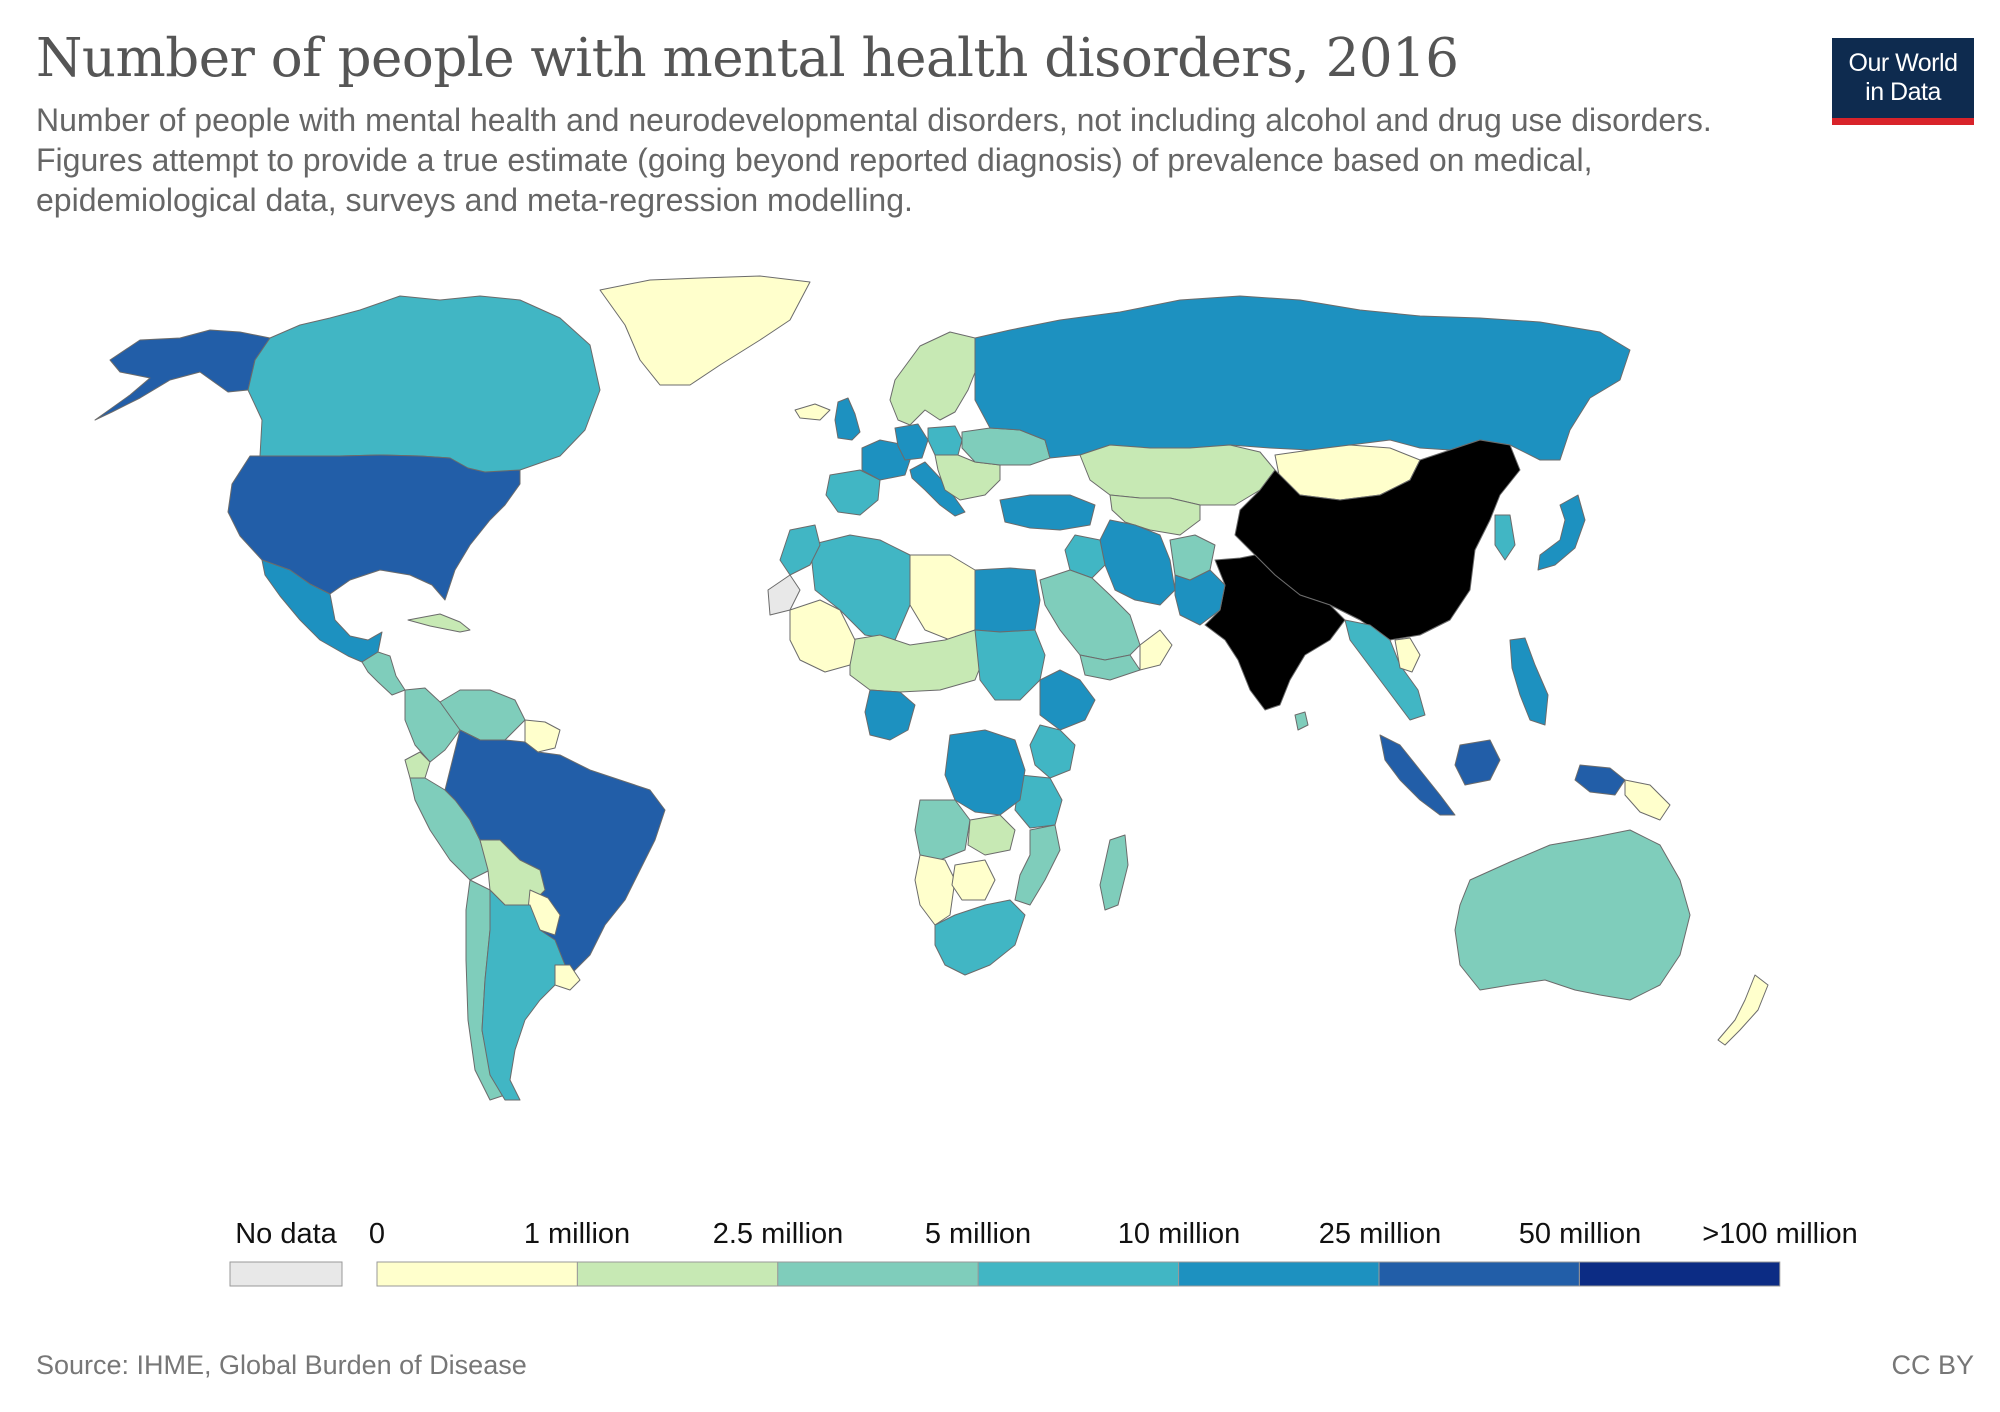 The height and width of the screenshot is (1412, 2000). I want to click on owid-logo: Our World in Data, so click(1903, 81).